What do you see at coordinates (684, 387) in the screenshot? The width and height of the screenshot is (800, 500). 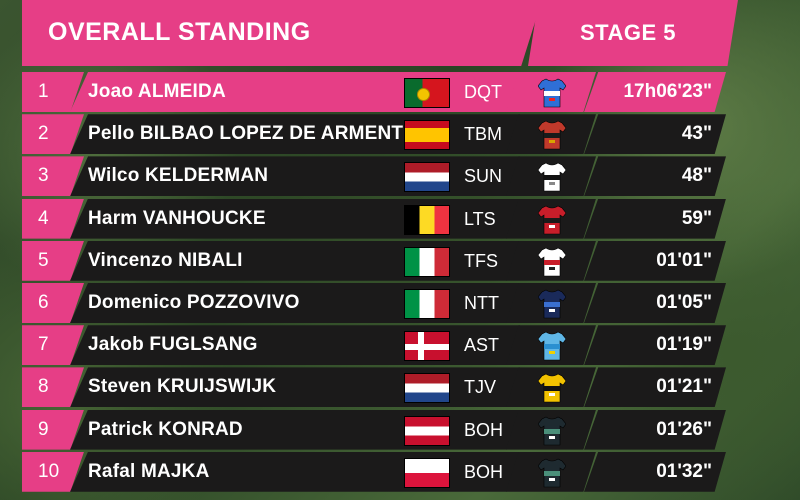 I see `gap-time: 01'21"` at bounding box center [684, 387].